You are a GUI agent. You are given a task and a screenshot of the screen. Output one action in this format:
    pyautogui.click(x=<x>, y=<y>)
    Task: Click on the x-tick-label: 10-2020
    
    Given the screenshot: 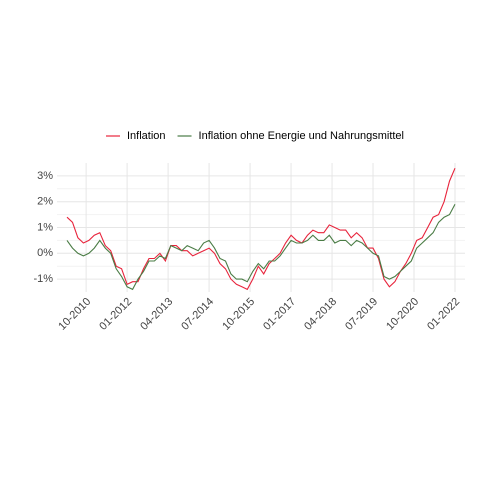 What is the action you would take?
    pyautogui.click(x=402, y=314)
    